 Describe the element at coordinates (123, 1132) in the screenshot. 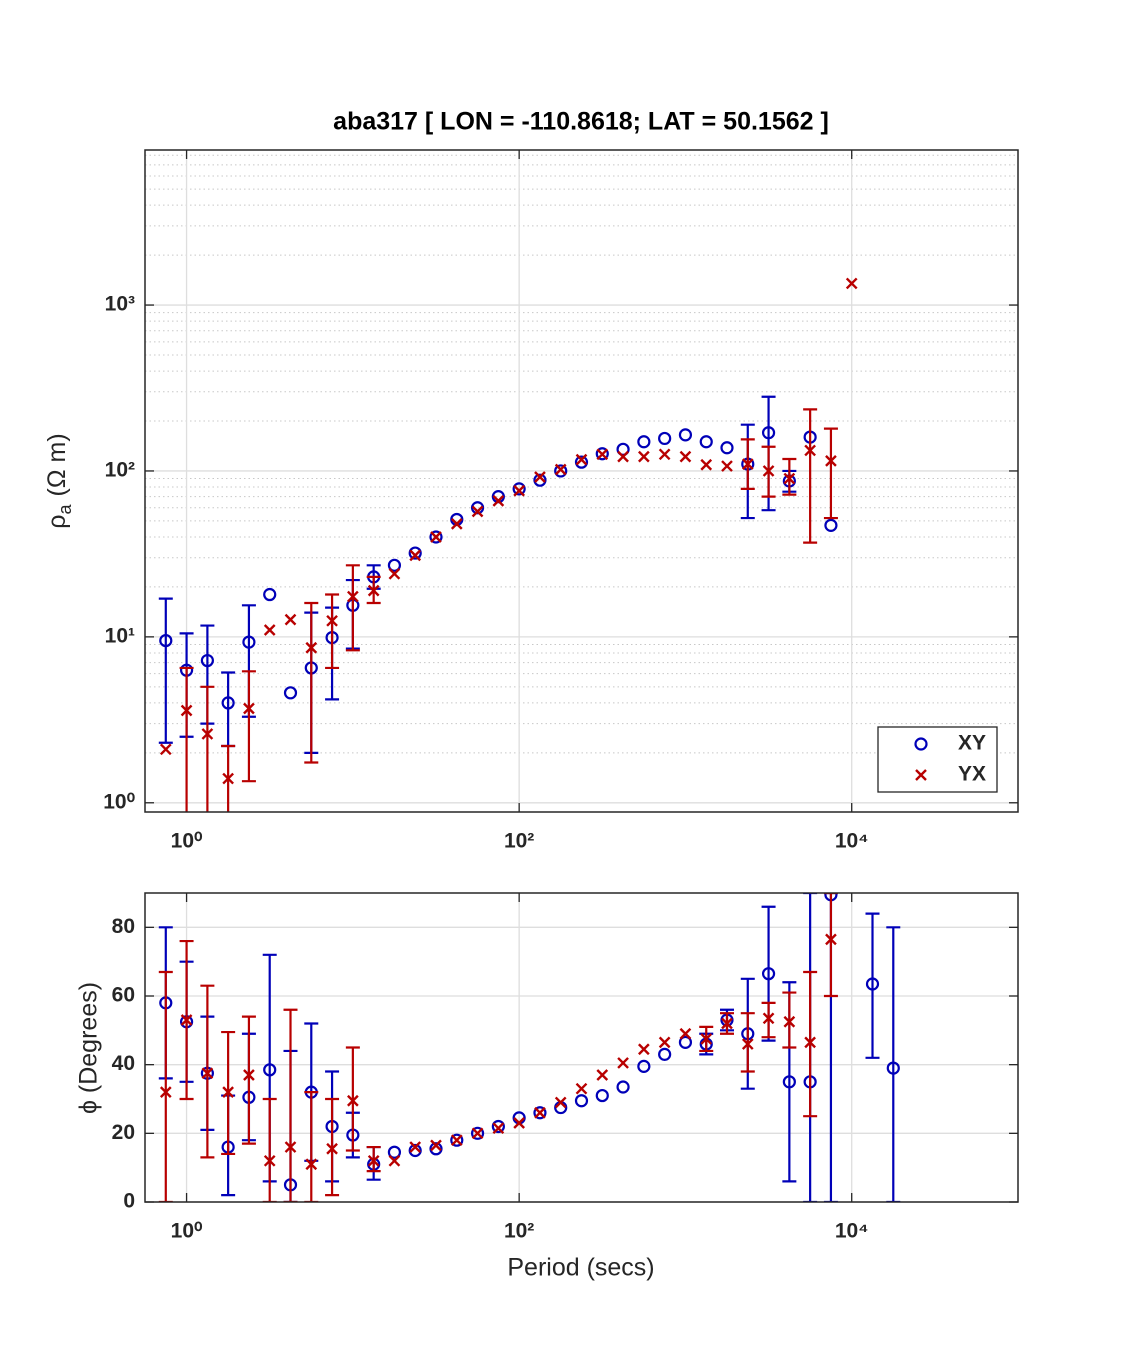

I see `y-tick-label: 20` at that location.